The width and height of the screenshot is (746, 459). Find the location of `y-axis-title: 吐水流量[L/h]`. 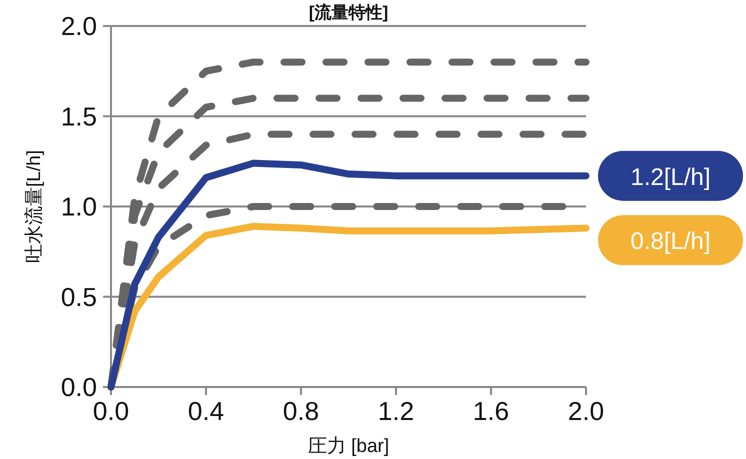

y-axis-title: 吐水流量[L/h] is located at coordinates (34, 206).